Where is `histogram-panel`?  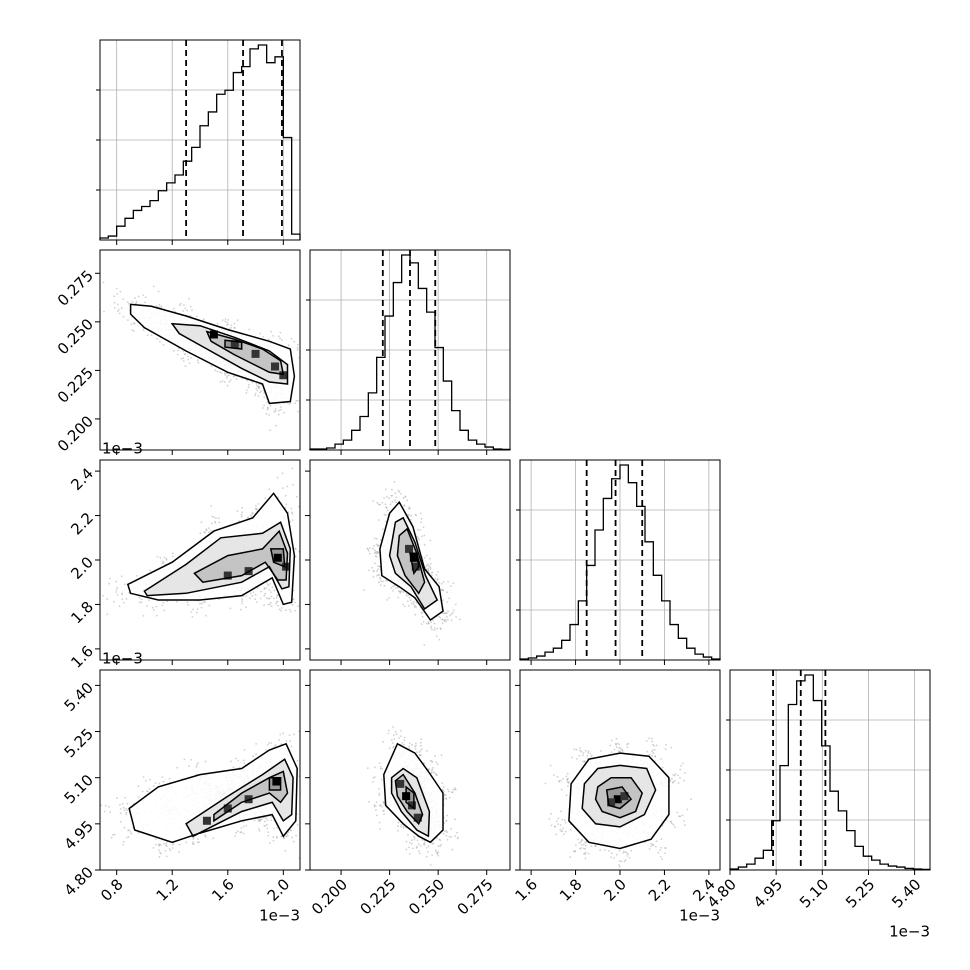 histogram-panel is located at coordinates (828, 772).